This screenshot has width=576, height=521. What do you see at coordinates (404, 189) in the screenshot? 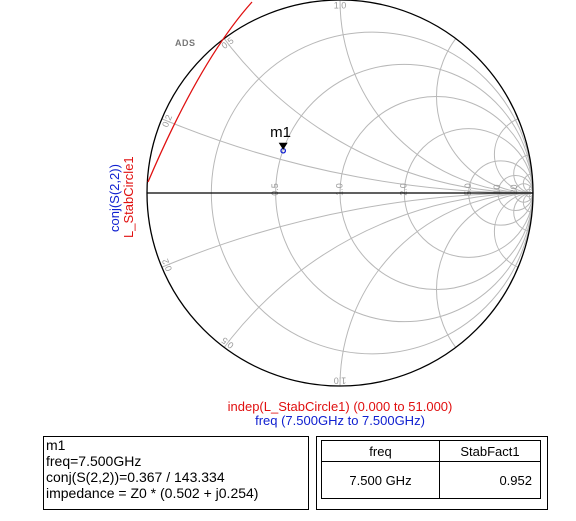
I see `resistance-label: 2.0` at bounding box center [404, 189].